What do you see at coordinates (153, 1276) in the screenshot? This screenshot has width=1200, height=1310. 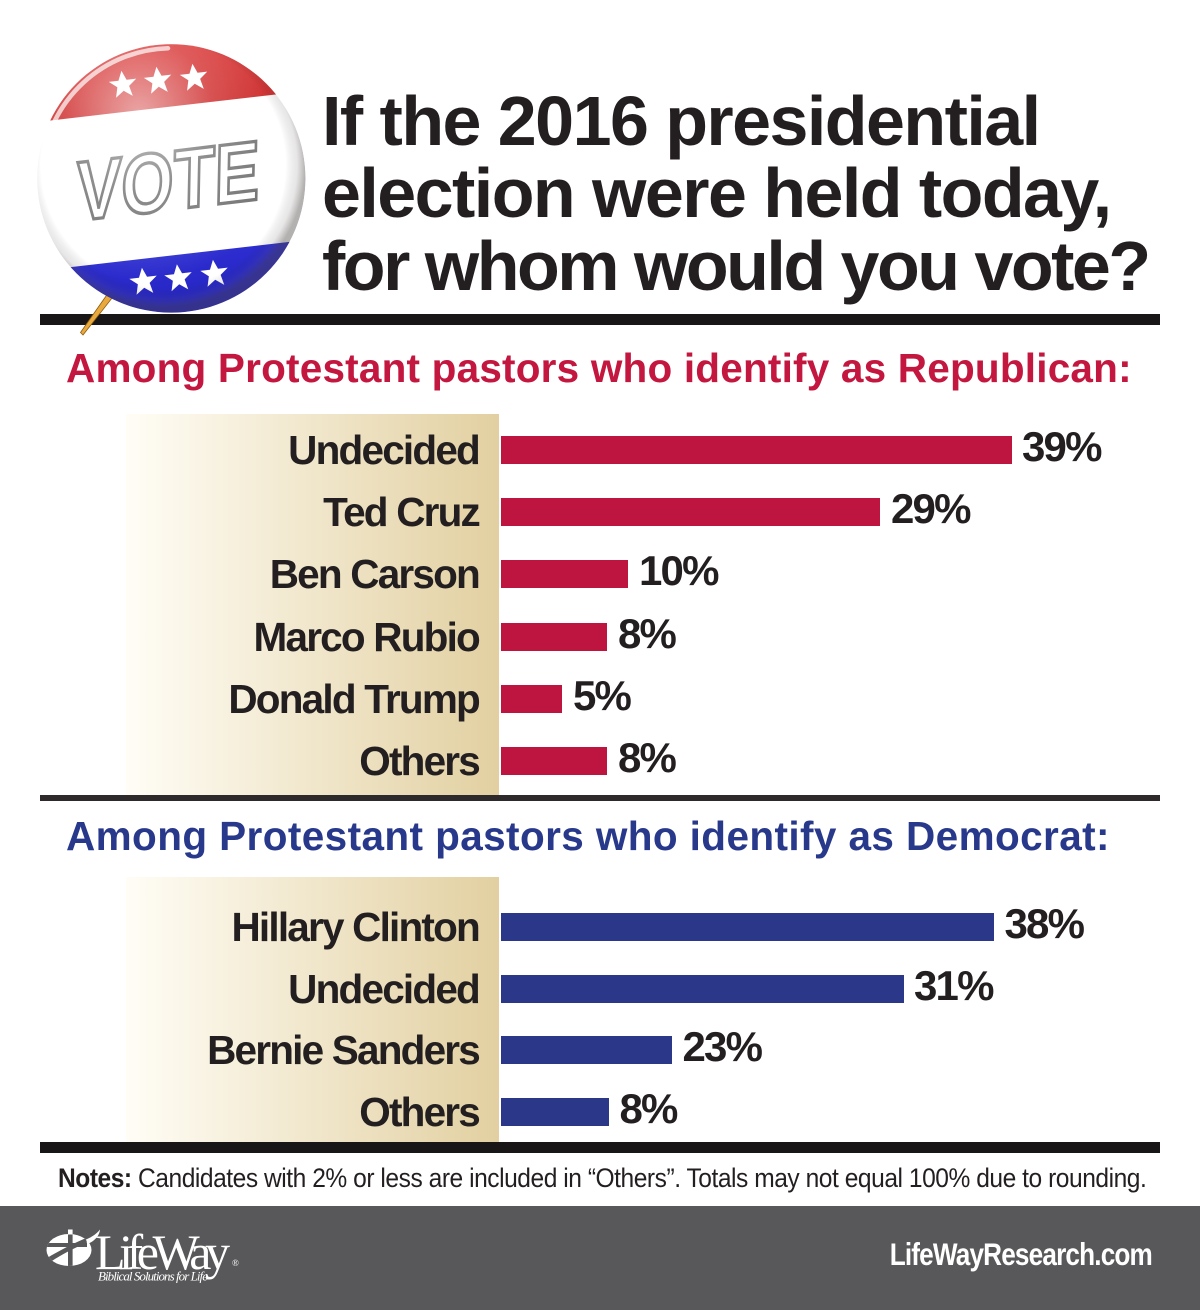 I see `svg-text: Biblical Solutions for Life` at bounding box center [153, 1276].